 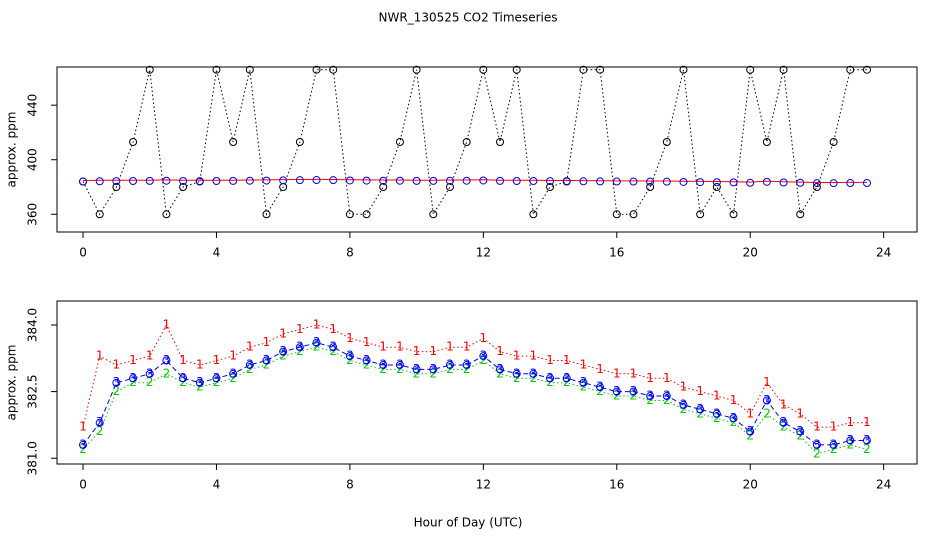 What do you see at coordinates (33, 458) in the screenshot?
I see `y-tick-label: 381.0` at bounding box center [33, 458].